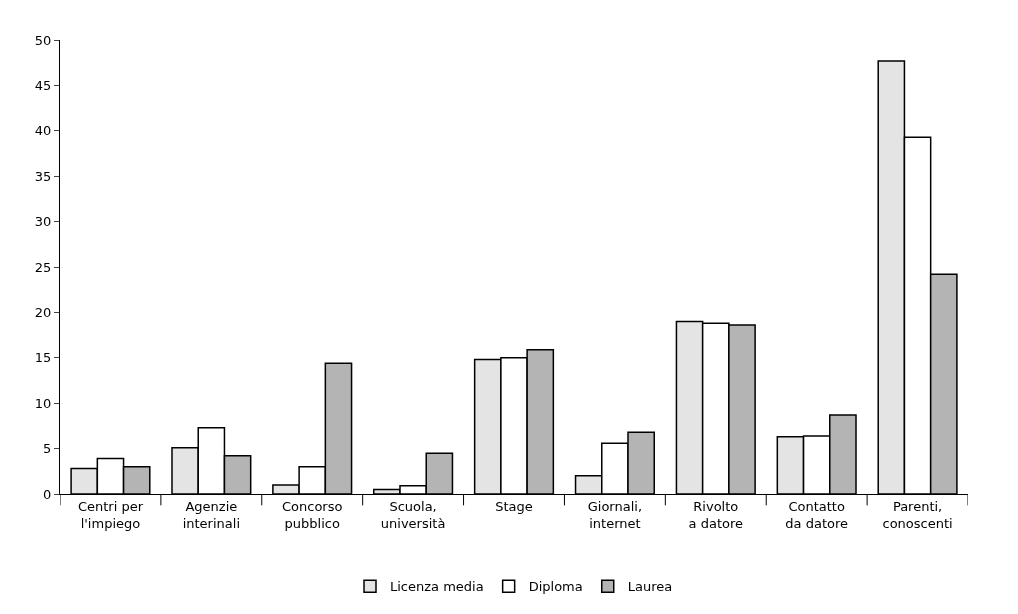 The width and height of the screenshot is (1018, 614). Describe the element at coordinates (47, 494) in the screenshot. I see `y-tick-label: 0` at that location.